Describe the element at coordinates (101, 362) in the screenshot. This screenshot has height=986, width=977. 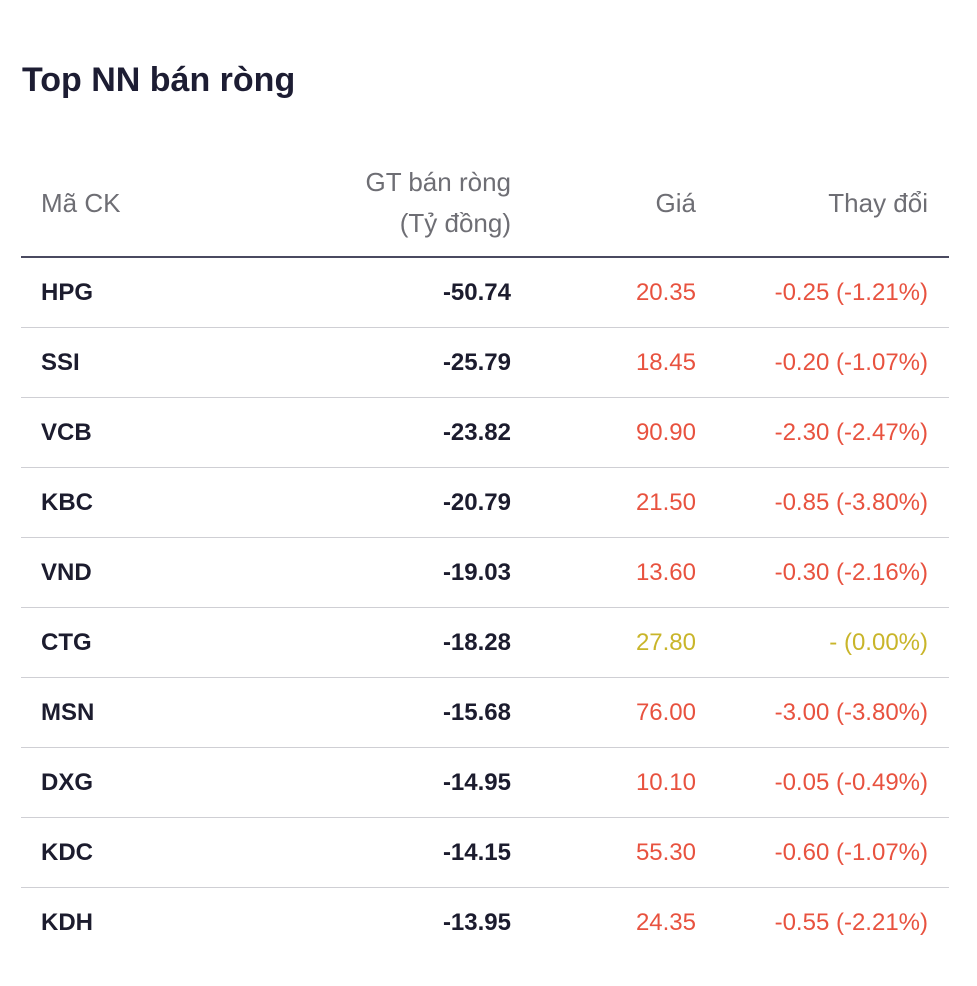
I see `symbol-cell: SSI` at that location.